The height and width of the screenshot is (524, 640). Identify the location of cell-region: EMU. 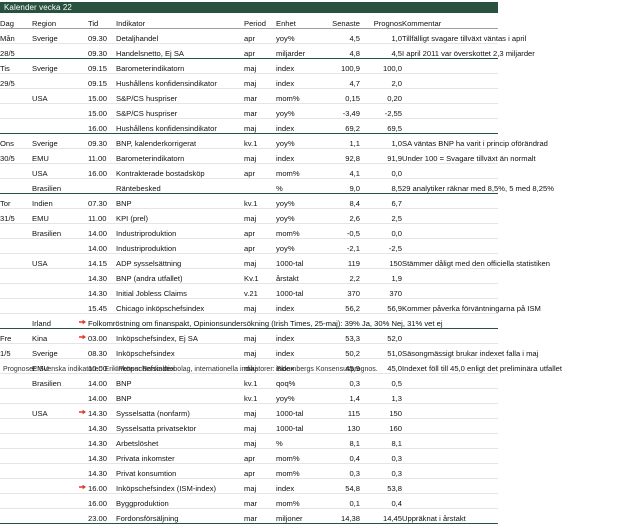
(54, 366).